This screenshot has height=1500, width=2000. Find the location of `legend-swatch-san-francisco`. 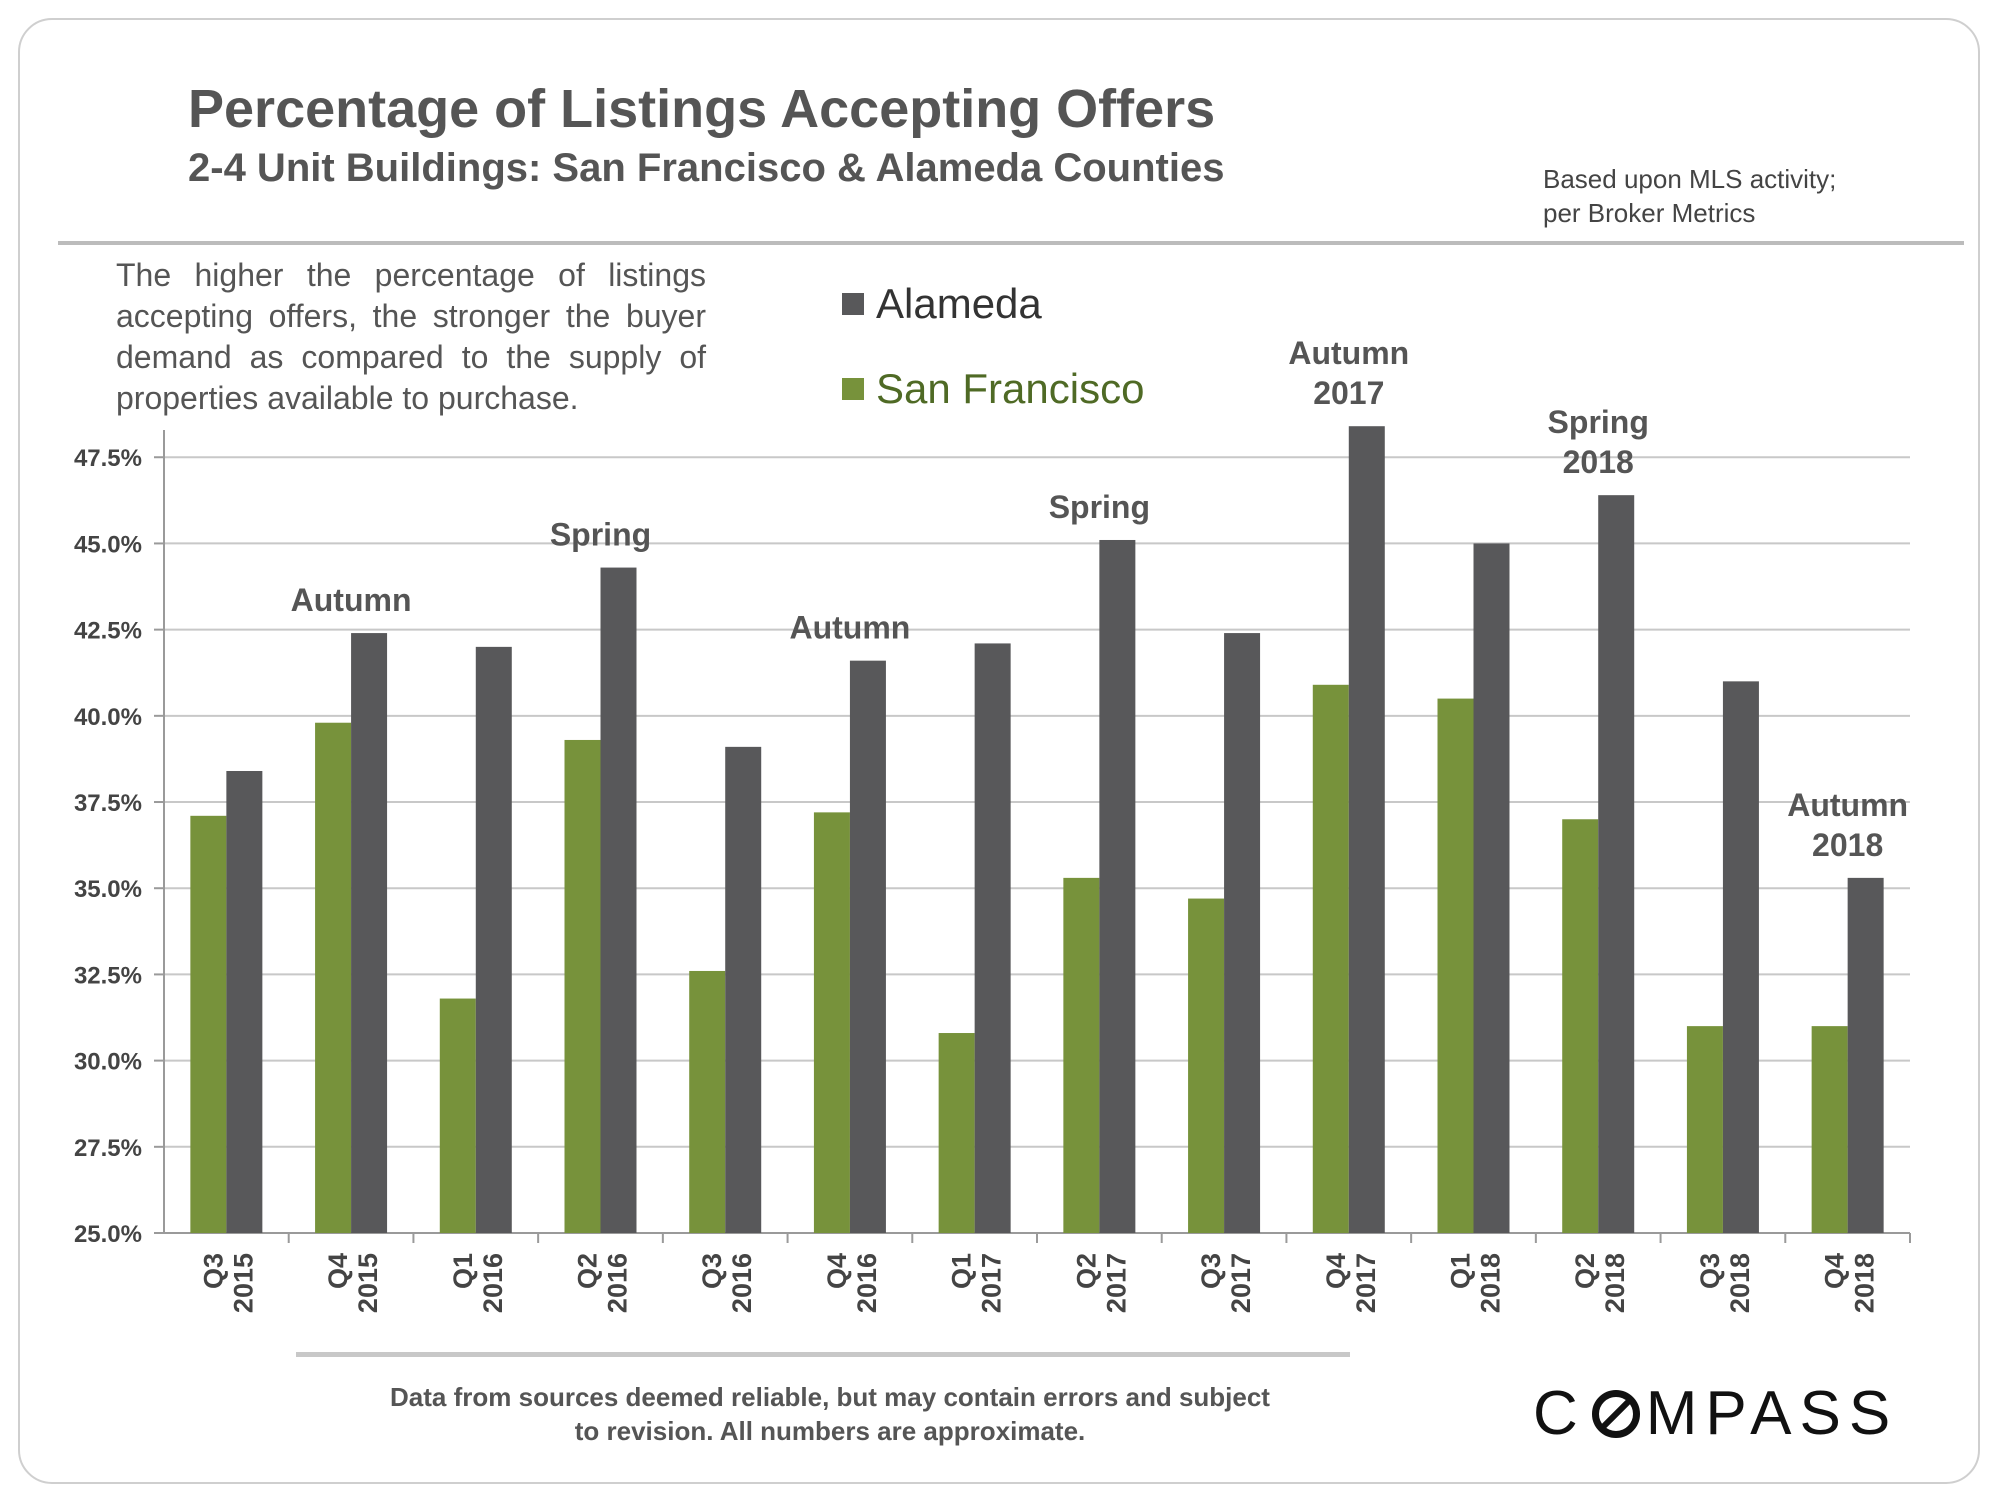

legend-swatch-san-francisco is located at coordinates (853, 389).